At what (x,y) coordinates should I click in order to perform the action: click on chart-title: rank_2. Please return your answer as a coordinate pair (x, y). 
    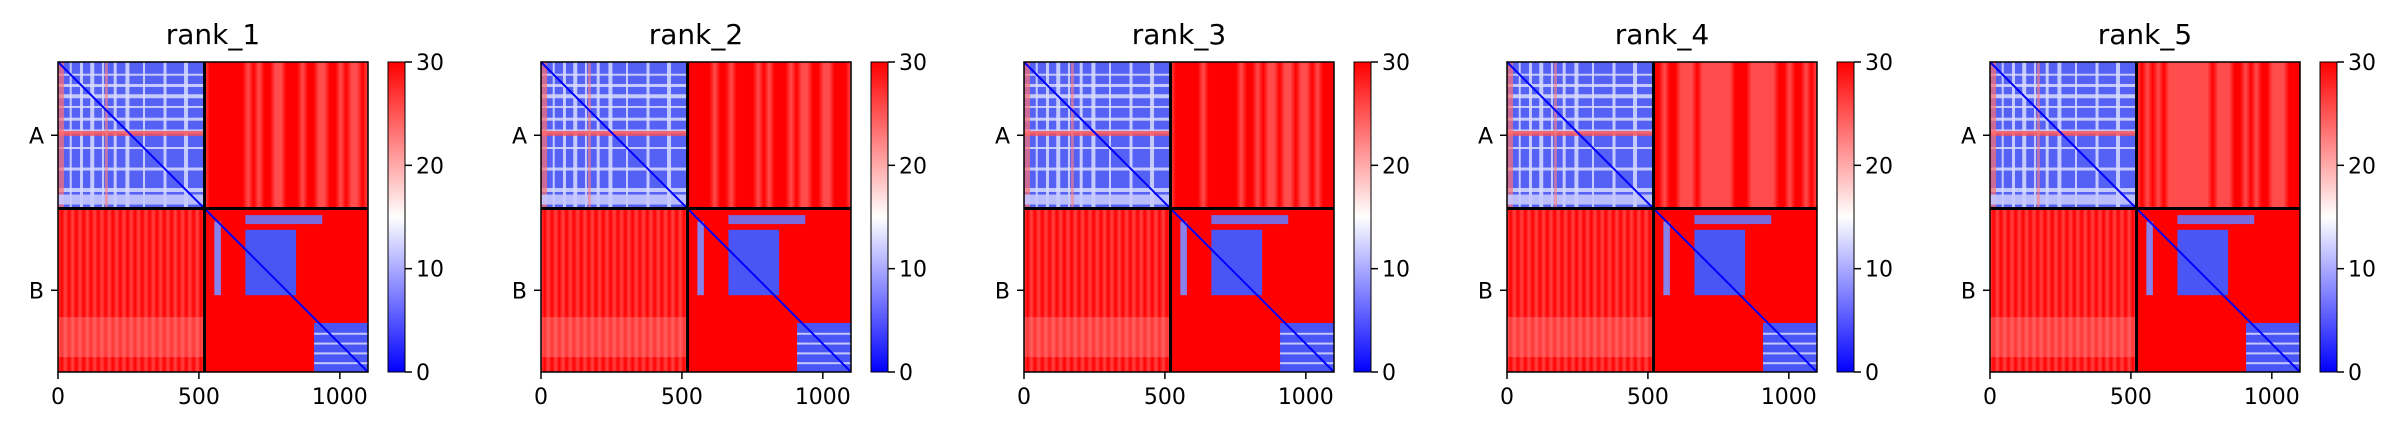
    Looking at the image, I should click on (696, 34).